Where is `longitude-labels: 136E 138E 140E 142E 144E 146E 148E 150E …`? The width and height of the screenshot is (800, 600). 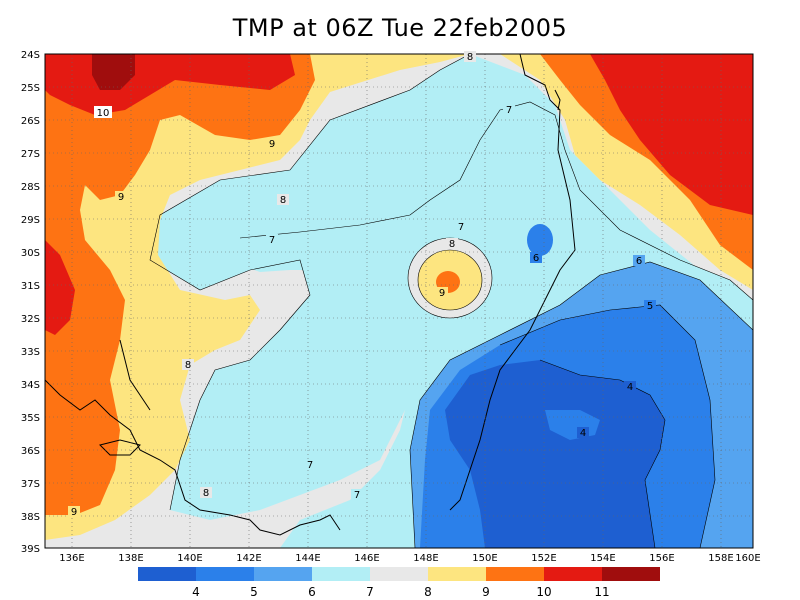
longitude-labels: 136E 138E 140E 142E 144E 146E 148E 150E … is located at coordinates (409, 558).